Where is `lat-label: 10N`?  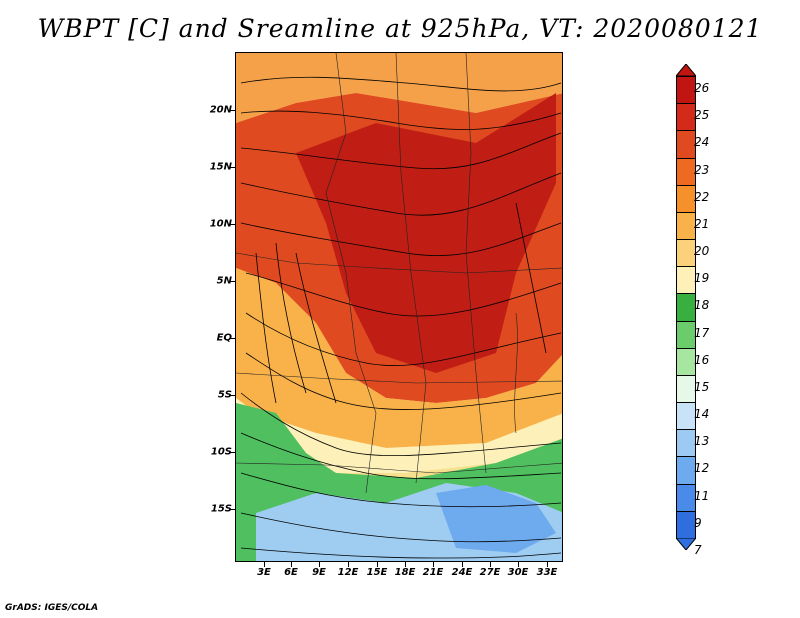
lat-label: 10N is located at coordinates (220, 224).